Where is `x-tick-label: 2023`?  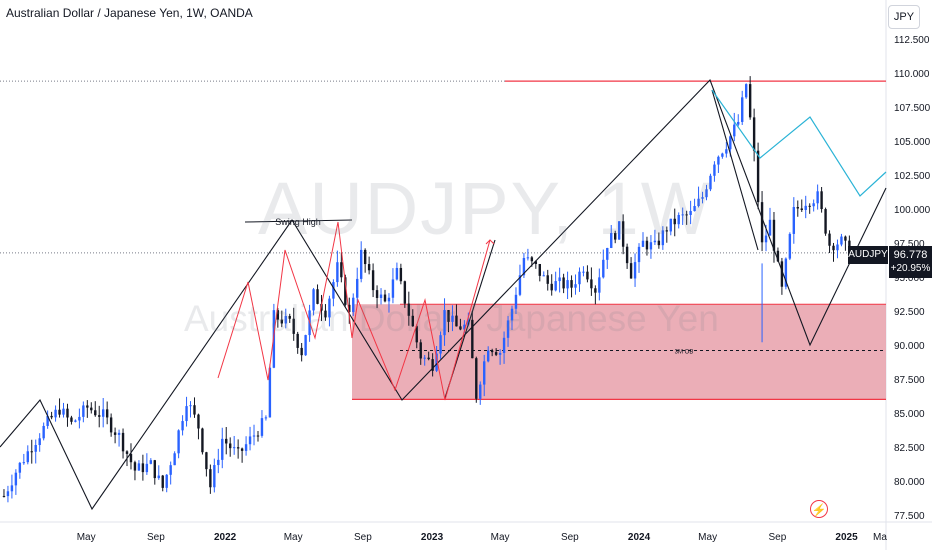
x-tick-label: 2023 is located at coordinates (432, 537).